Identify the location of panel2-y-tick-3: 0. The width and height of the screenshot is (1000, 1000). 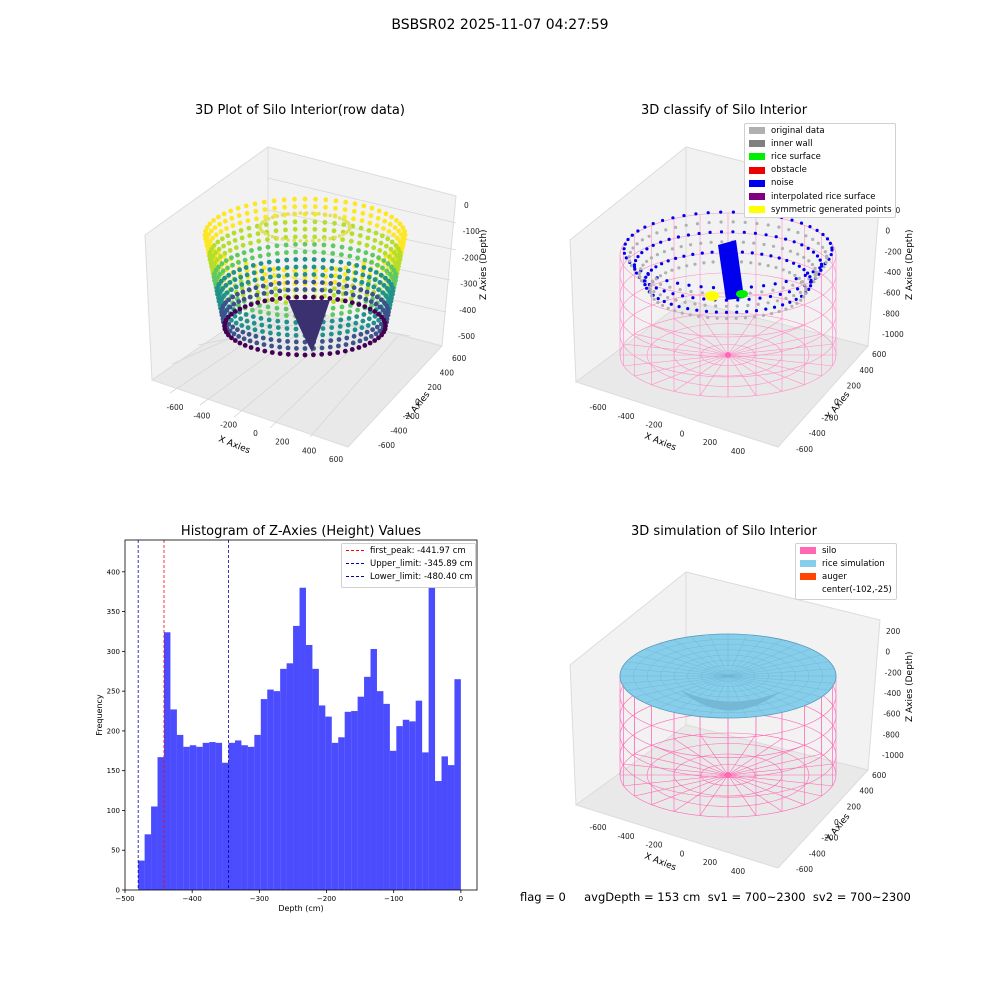
(836, 402).